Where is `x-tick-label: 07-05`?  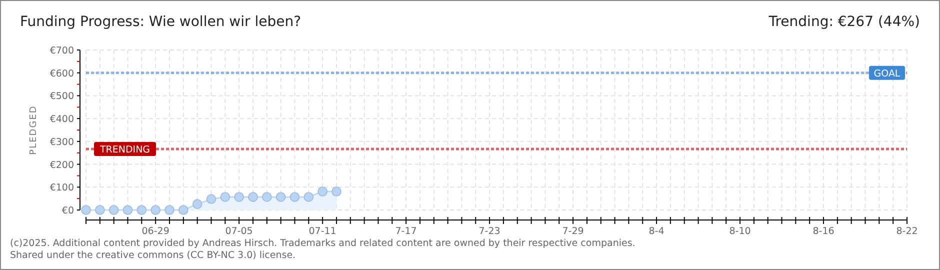 x-tick-label: 07-05 is located at coordinates (239, 231).